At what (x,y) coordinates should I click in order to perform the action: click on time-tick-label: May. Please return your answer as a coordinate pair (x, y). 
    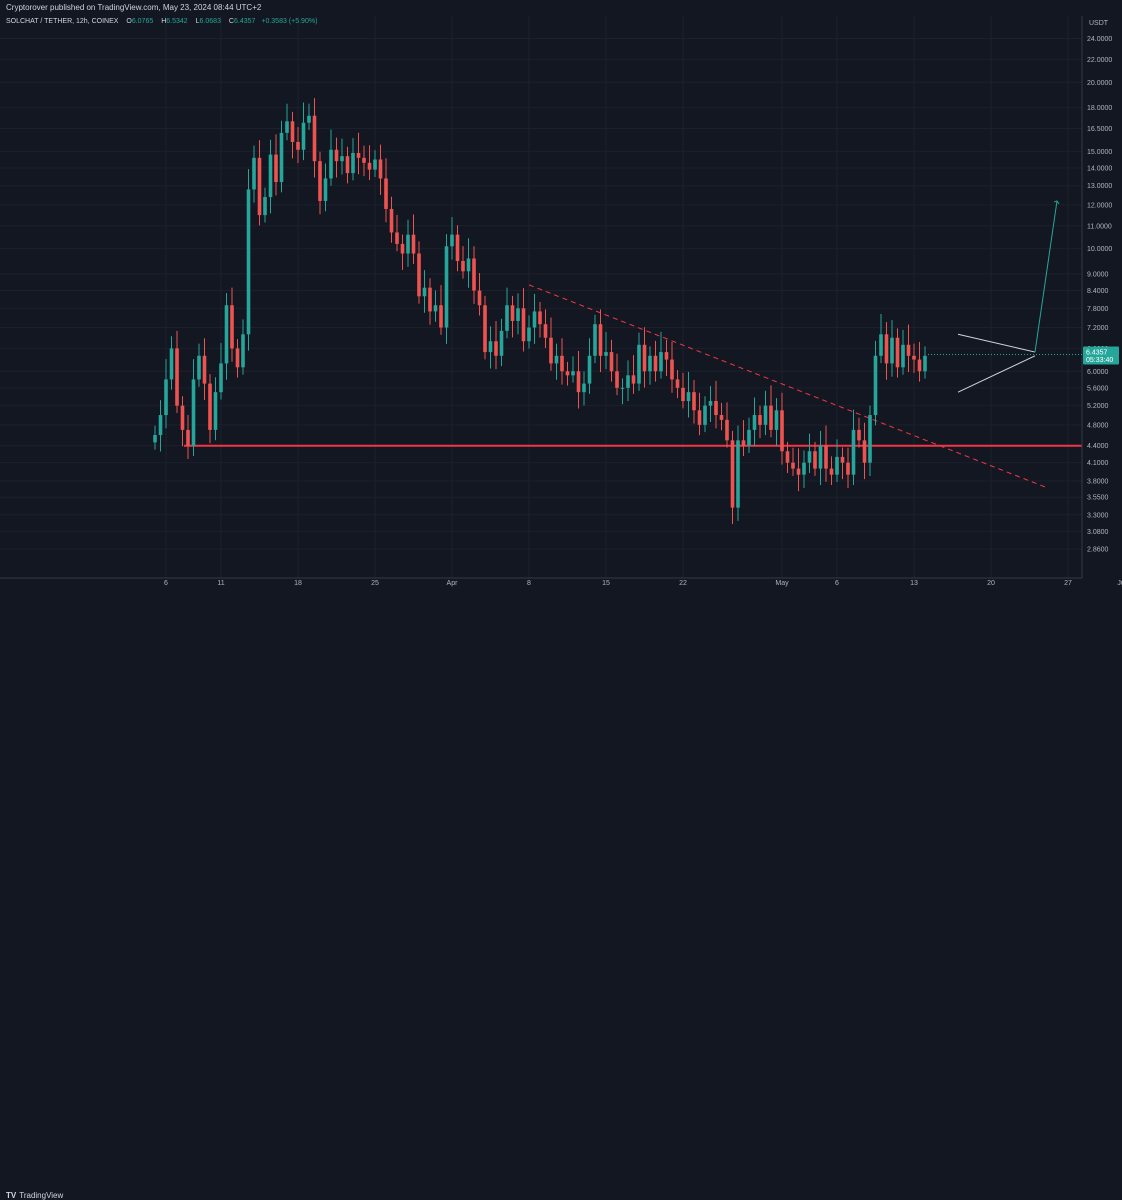
    Looking at the image, I should click on (782, 583).